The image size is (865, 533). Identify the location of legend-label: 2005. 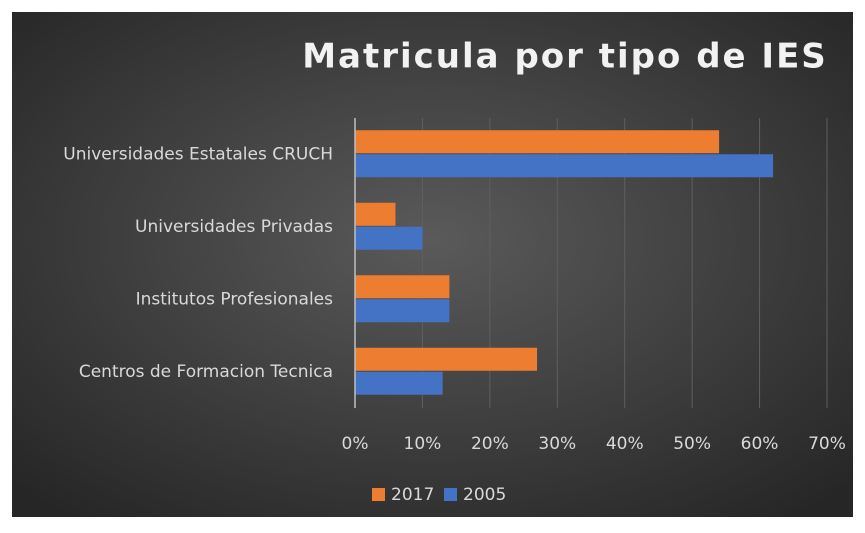
(484, 495).